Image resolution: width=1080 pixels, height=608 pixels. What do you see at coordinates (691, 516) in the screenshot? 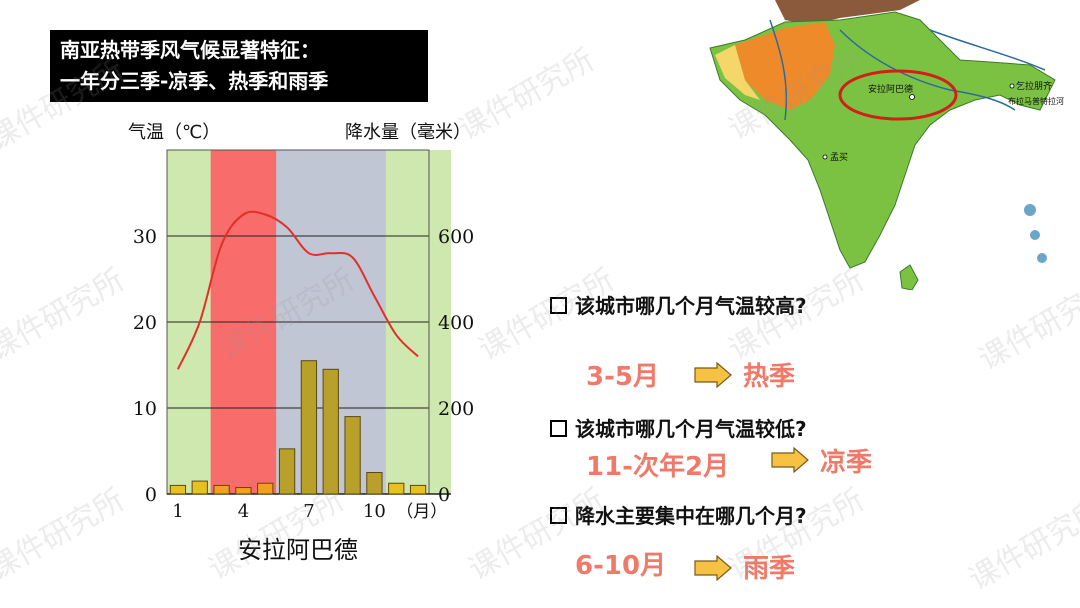
I see `question-3-text: 降水主要集中在哪几个月?` at bounding box center [691, 516].